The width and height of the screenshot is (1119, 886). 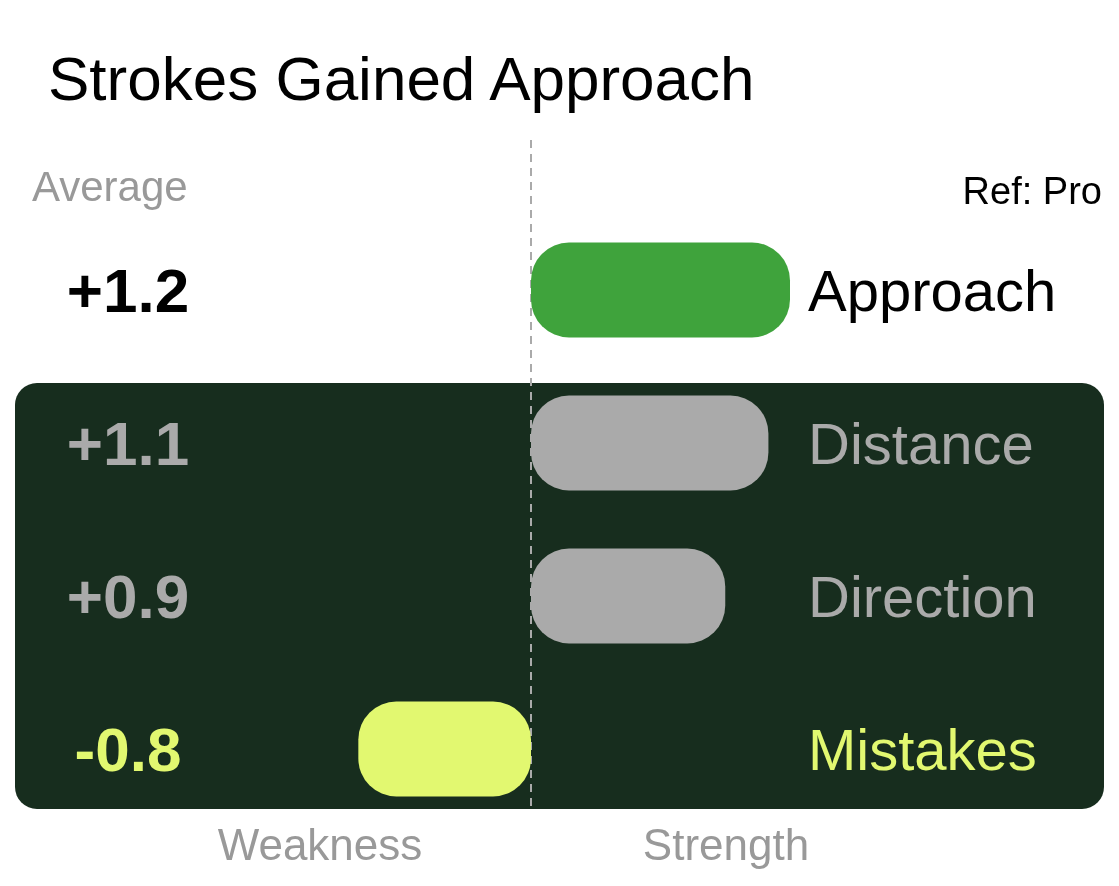 What do you see at coordinates (128, 443) in the screenshot?
I see `data-label: +1.1` at bounding box center [128, 443].